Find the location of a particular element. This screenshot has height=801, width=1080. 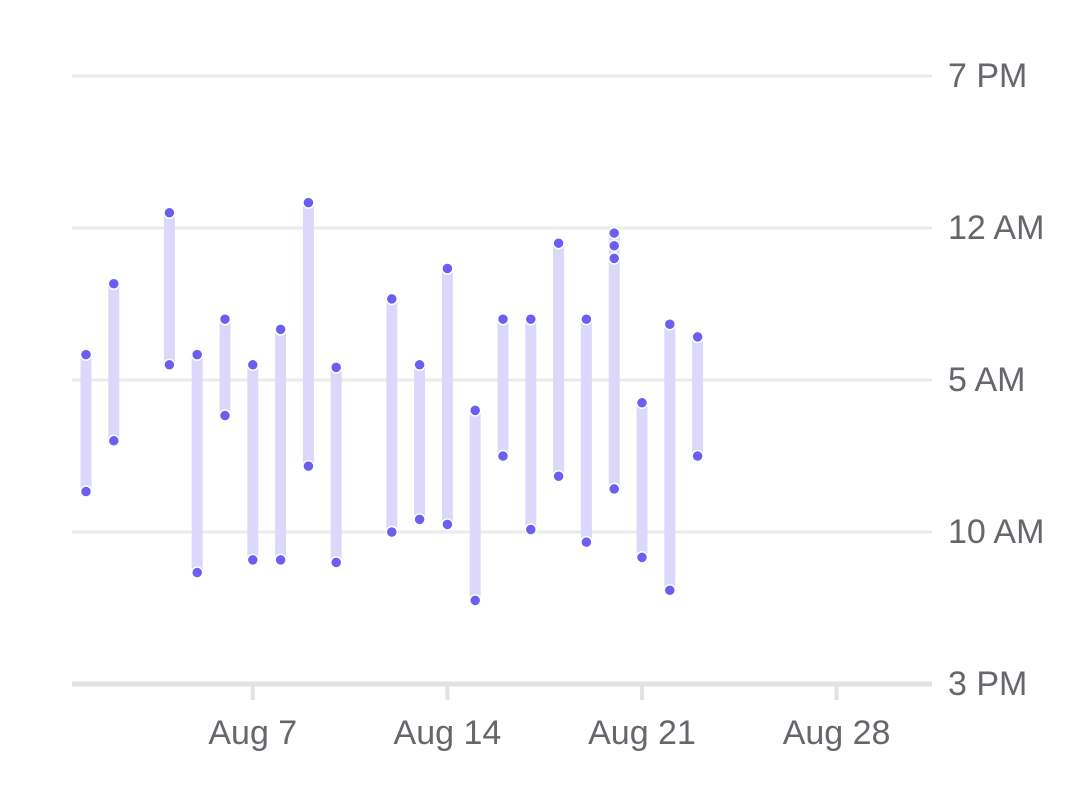

x-axis is located at coordinates (544, 692).